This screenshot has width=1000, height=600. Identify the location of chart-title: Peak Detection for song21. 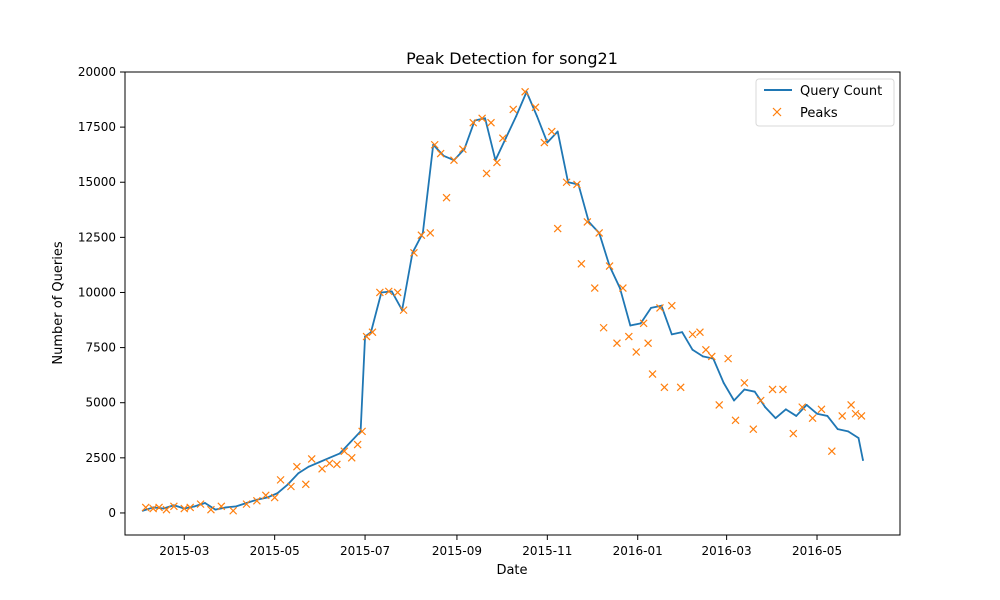
(512, 58).